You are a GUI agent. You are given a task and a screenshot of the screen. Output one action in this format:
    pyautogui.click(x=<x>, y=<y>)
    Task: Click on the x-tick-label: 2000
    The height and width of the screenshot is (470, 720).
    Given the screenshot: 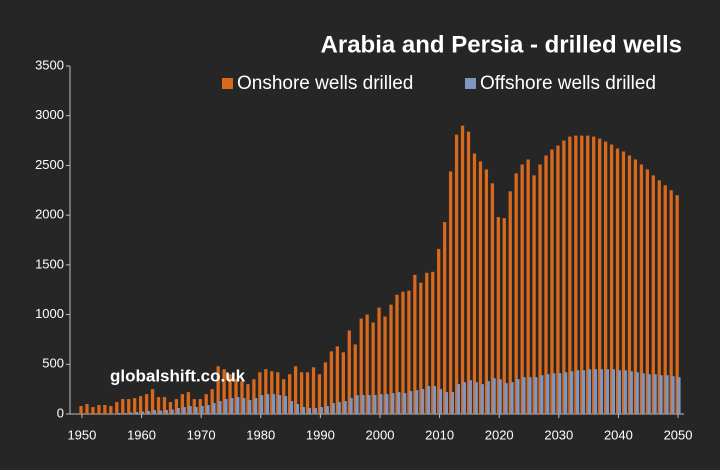 What is the action you would take?
    pyautogui.click(x=380, y=434)
    